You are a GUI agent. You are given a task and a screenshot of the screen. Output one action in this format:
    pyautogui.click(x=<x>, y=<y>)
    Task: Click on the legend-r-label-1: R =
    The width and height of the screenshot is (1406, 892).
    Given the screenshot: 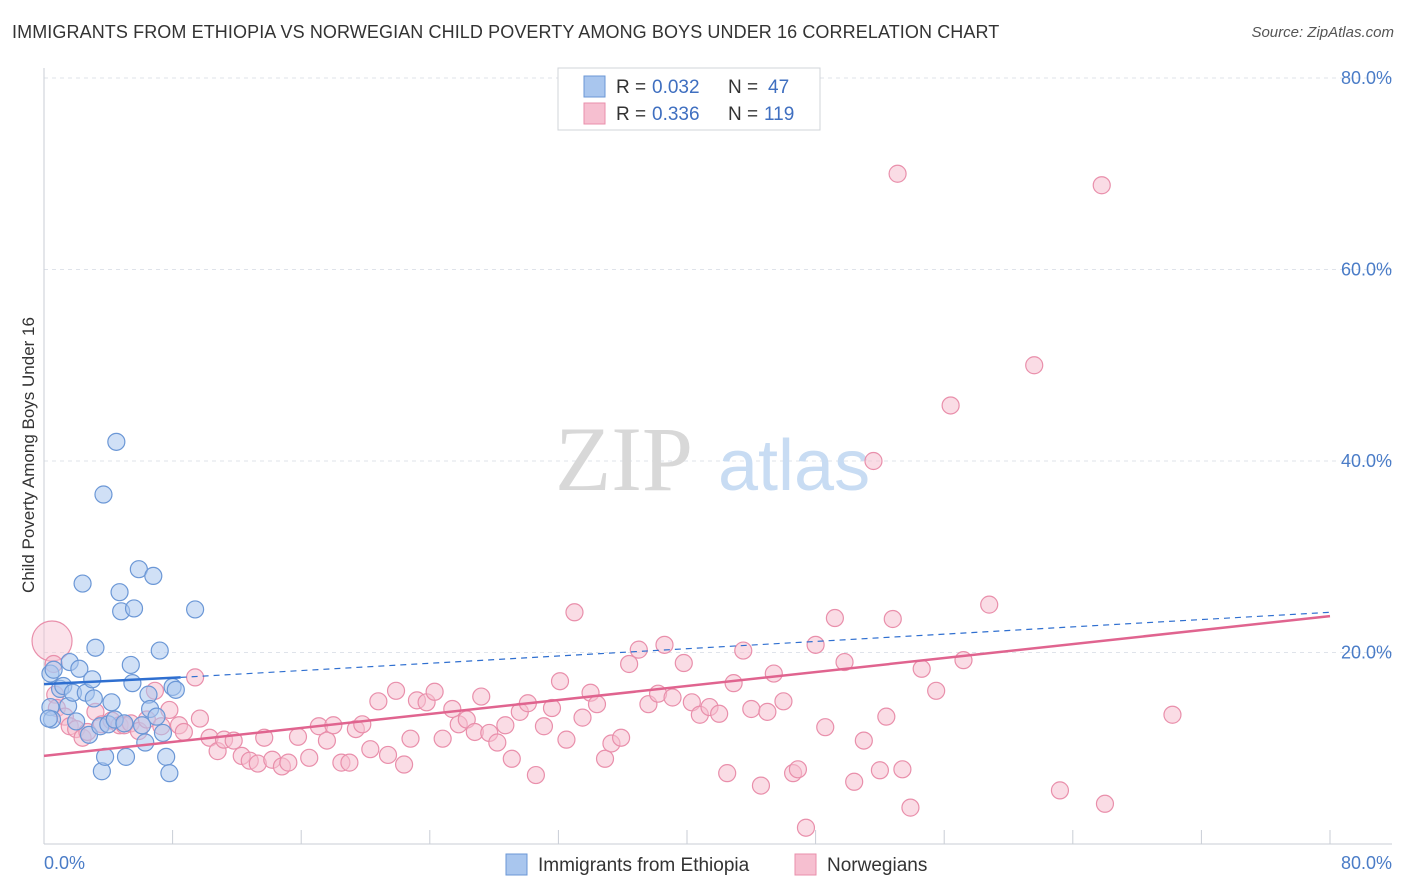 What is the action you would take?
    pyautogui.click(x=631, y=87)
    